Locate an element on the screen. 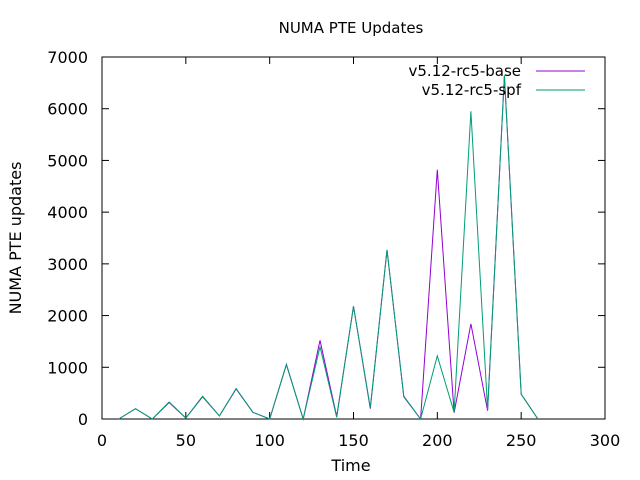 The width and height of the screenshot is (640, 480). x-tick-label: 200 is located at coordinates (437, 440).